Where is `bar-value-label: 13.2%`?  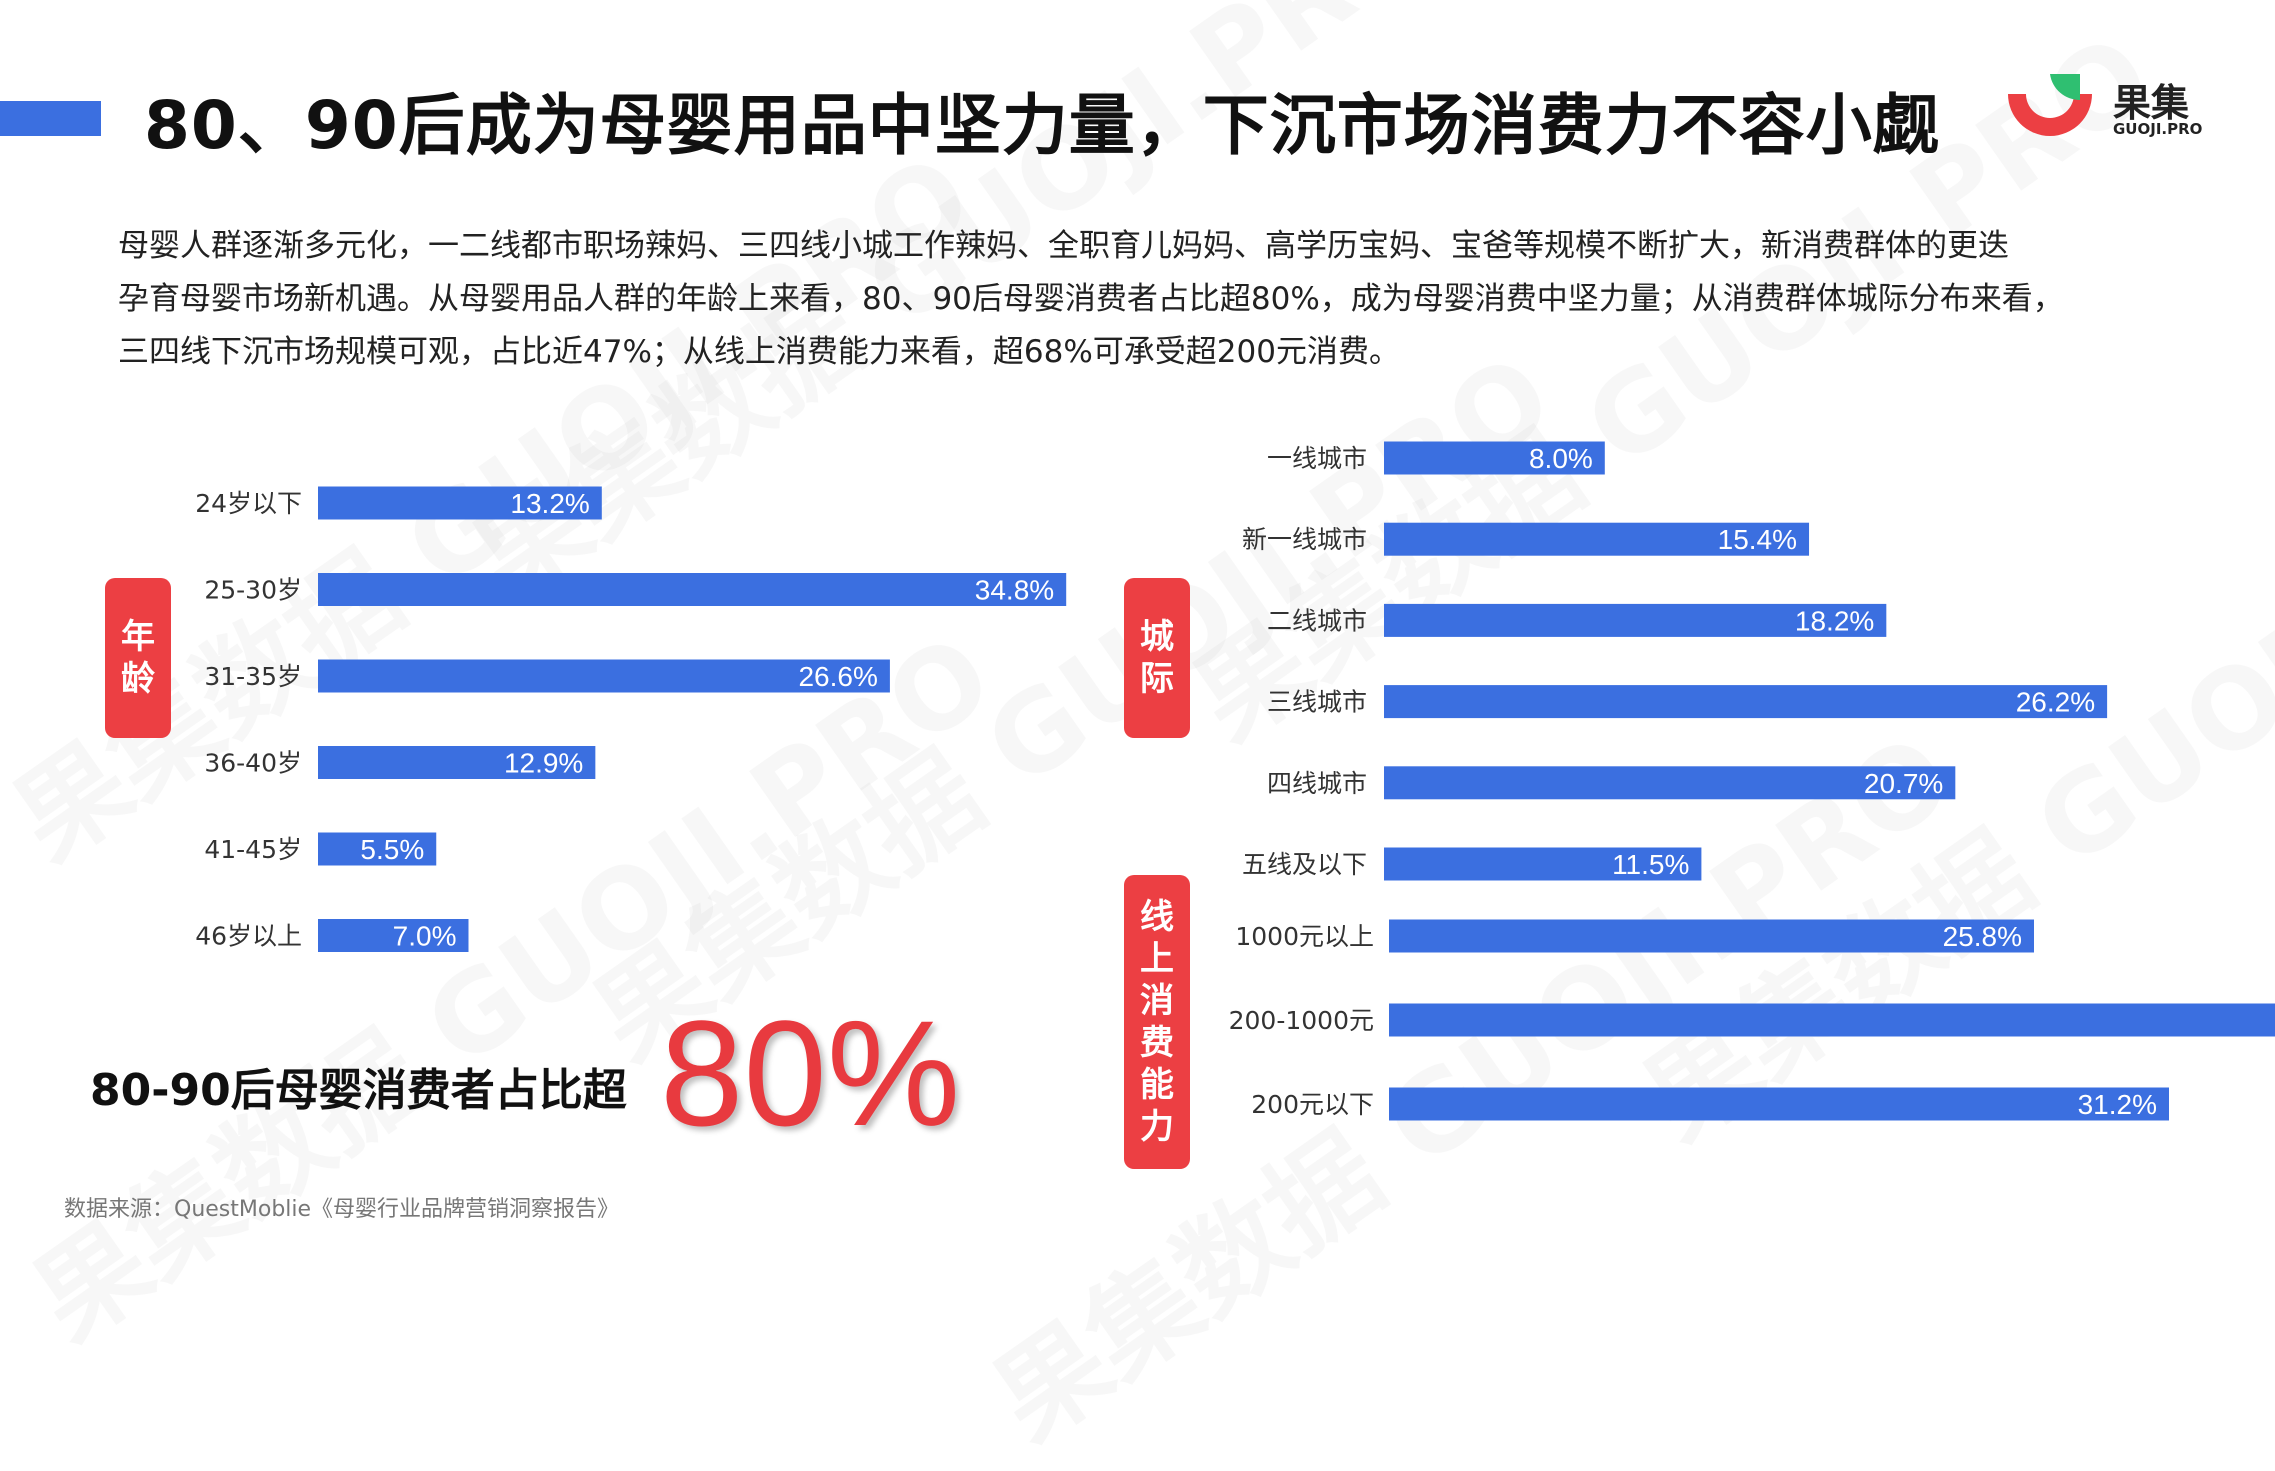
bar-value-label: 13.2% is located at coordinates (549, 503).